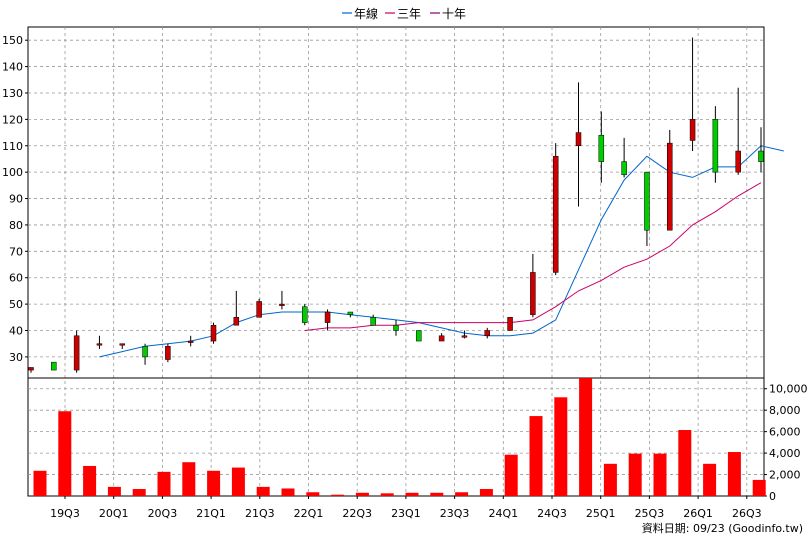 This screenshot has width=808, height=540. I want to click on price-tick-label: 50, so click(16, 304).